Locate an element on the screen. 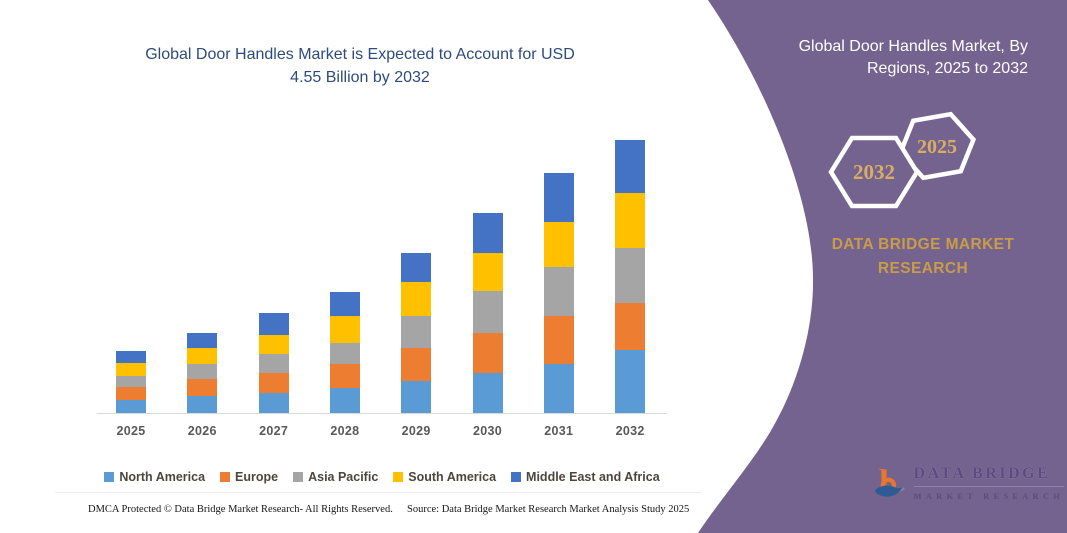  legend-label: Asia Pacific is located at coordinates (343, 477).